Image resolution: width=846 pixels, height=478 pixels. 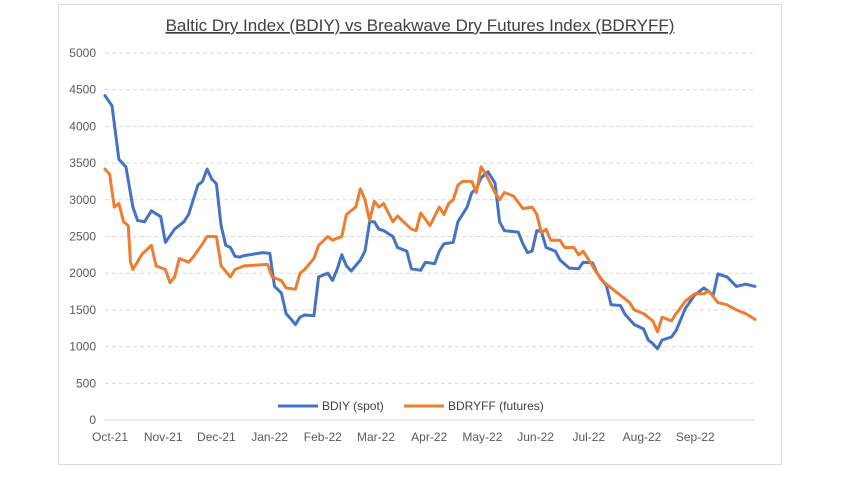 What do you see at coordinates (82, 200) in the screenshot?
I see `y-tick-label: 3000` at bounding box center [82, 200].